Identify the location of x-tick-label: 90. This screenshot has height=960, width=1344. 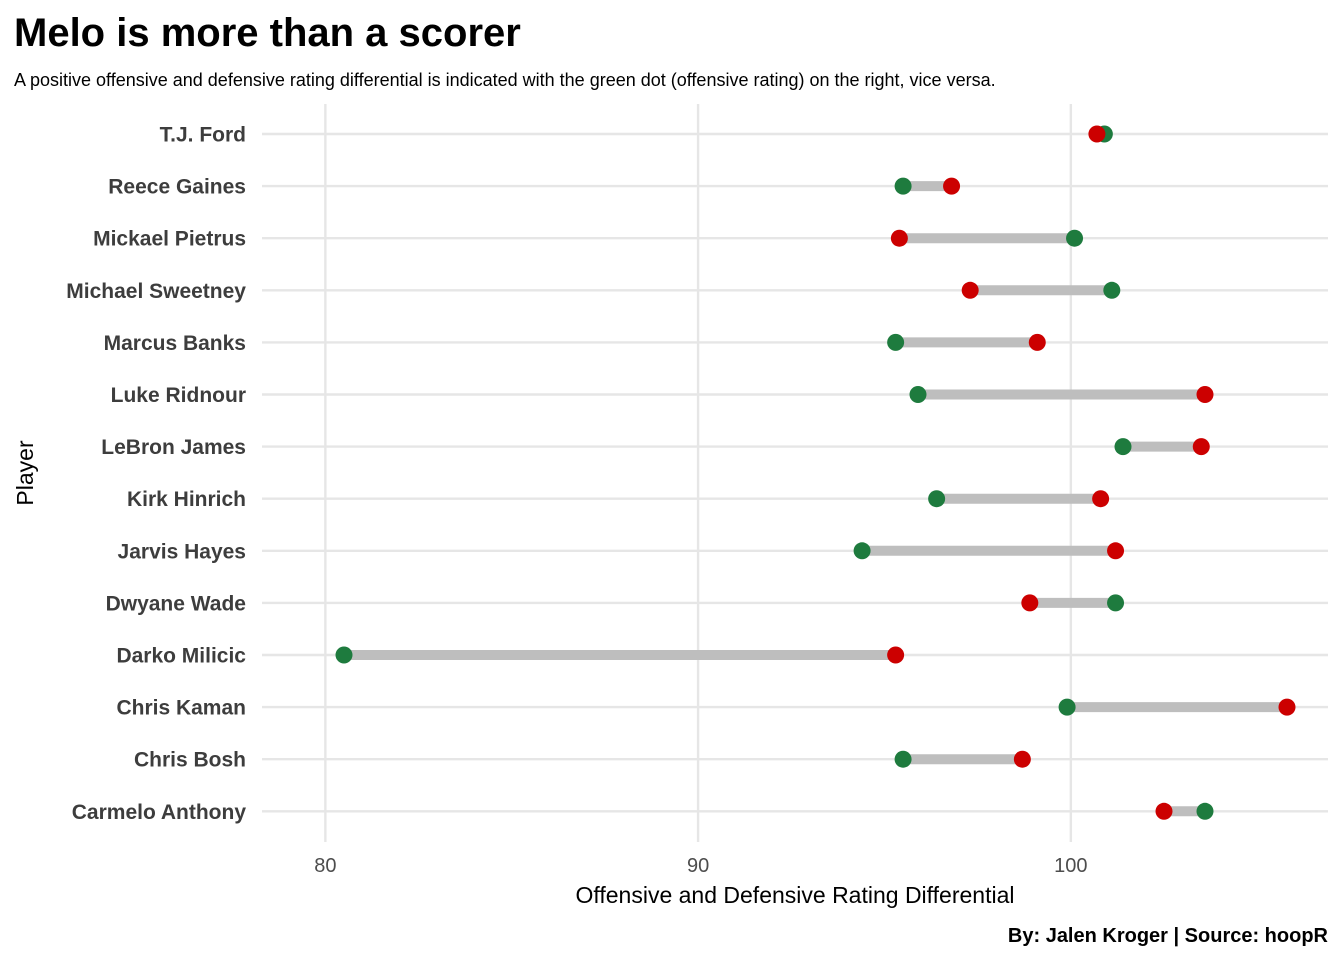
(698, 866).